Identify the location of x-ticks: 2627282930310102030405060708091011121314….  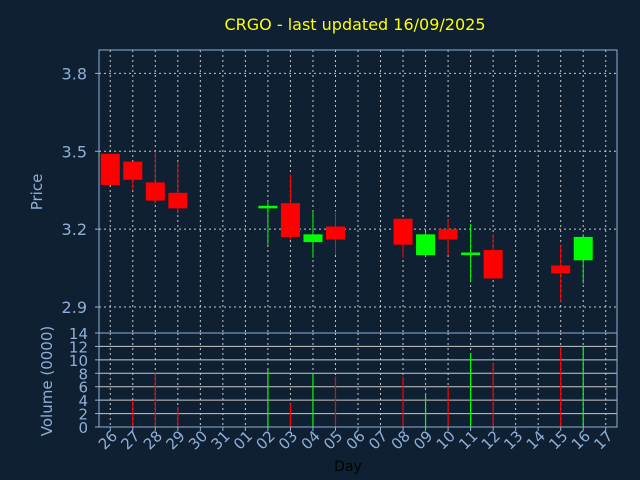
(356, 440).